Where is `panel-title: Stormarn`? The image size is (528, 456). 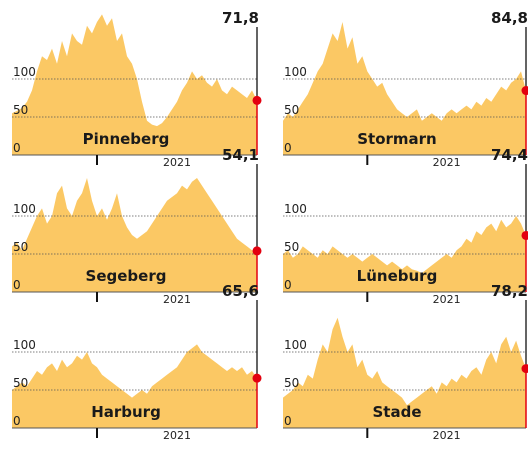 panel-title: Stormarn is located at coordinates (397, 139).